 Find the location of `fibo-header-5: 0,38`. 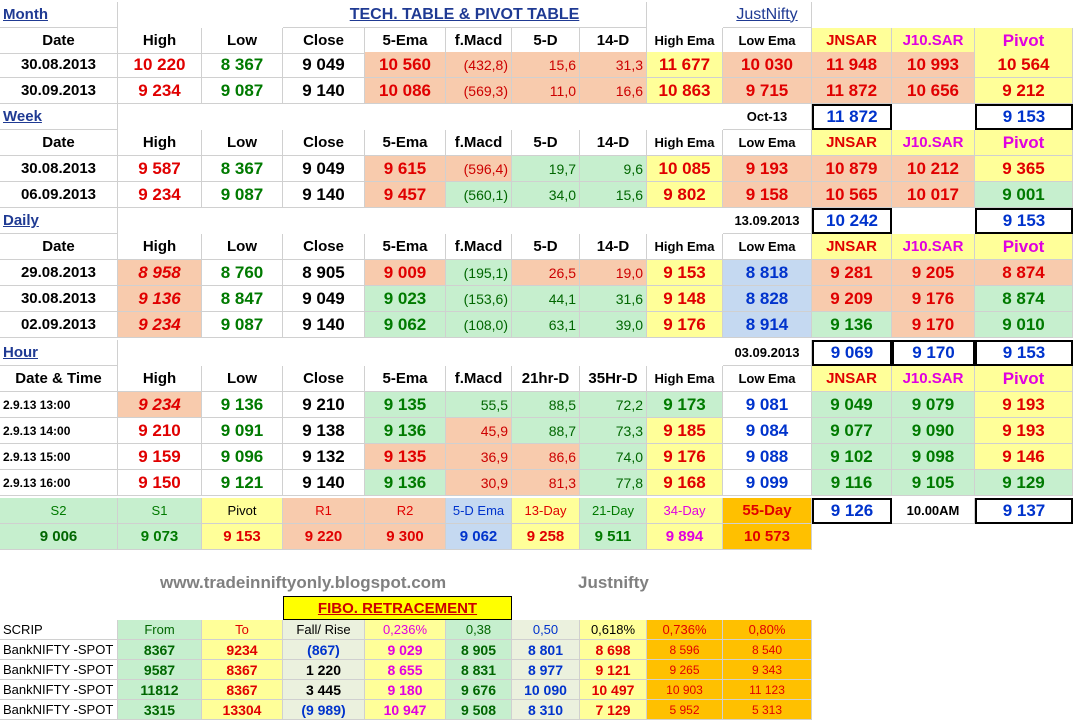

fibo-header-5: 0,38 is located at coordinates (479, 630).